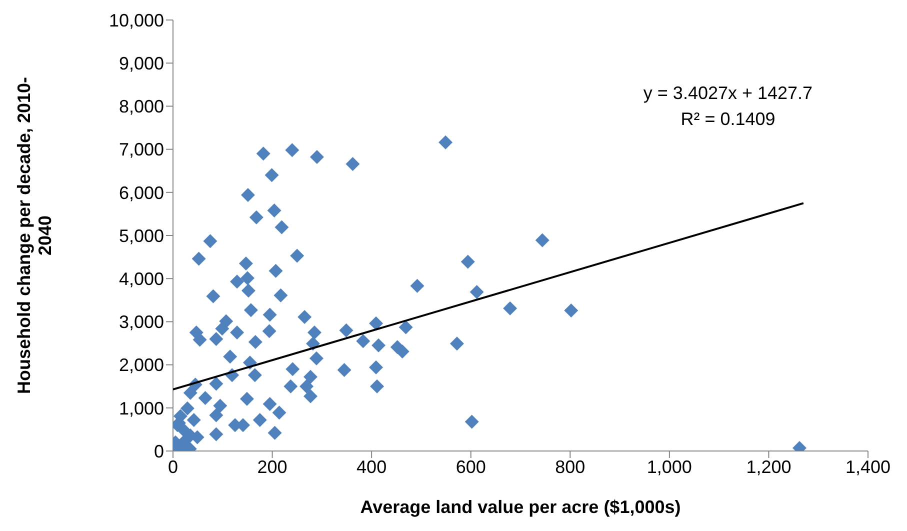 The image size is (907, 531). Describe the element at coordinates (159, 451) in the screenshot. I see `y-tick-label: 0` at that location.